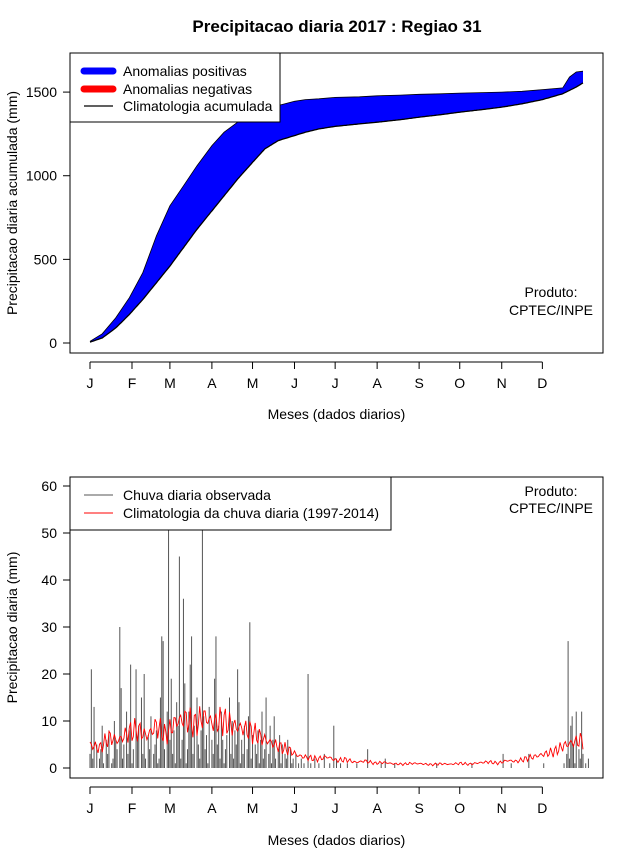 Image resolution: width=640 pixels, height=850 pixels. I want to click on legend-label: Anomalias positivas, so click(185, 71).